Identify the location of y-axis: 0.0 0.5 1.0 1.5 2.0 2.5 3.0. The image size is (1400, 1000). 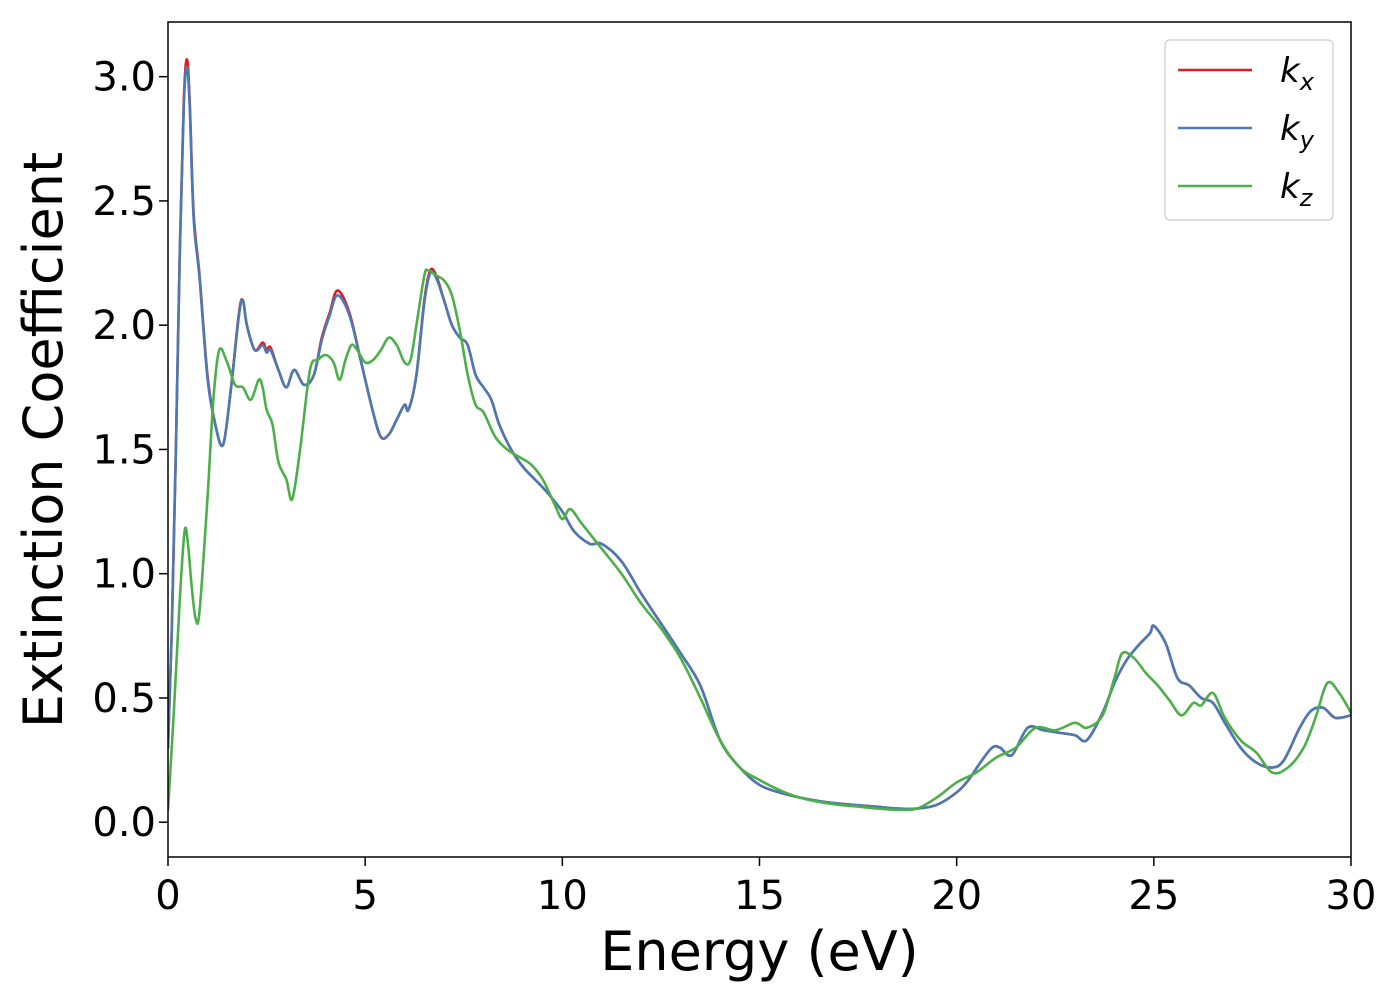
(130, 450).